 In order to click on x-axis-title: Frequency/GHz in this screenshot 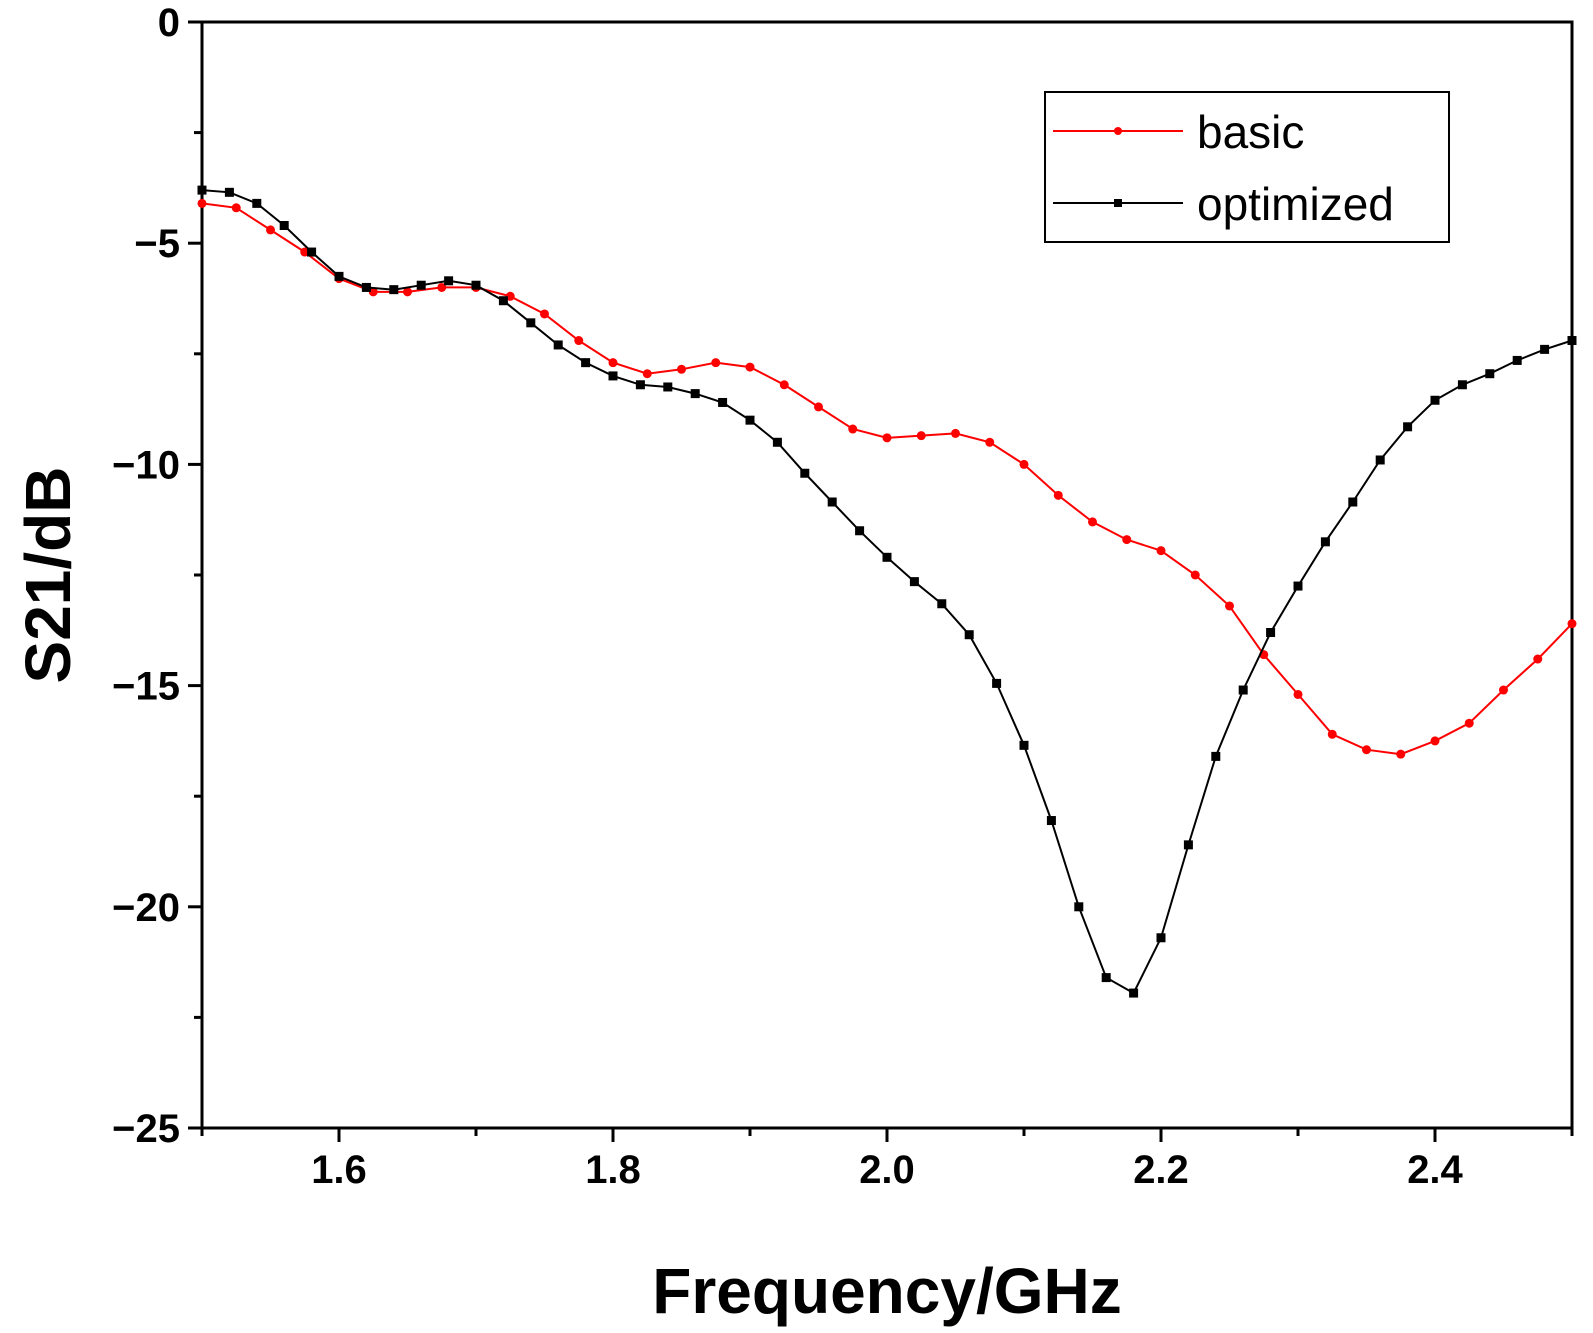, I will do `click(886, 1291)`.